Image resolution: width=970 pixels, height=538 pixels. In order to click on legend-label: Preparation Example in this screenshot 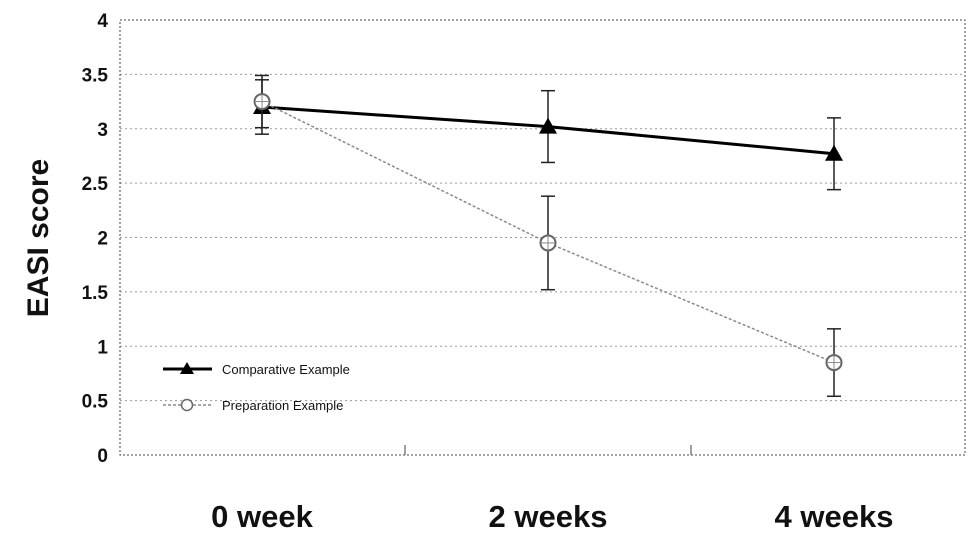, I will do `click(282, 405)`.